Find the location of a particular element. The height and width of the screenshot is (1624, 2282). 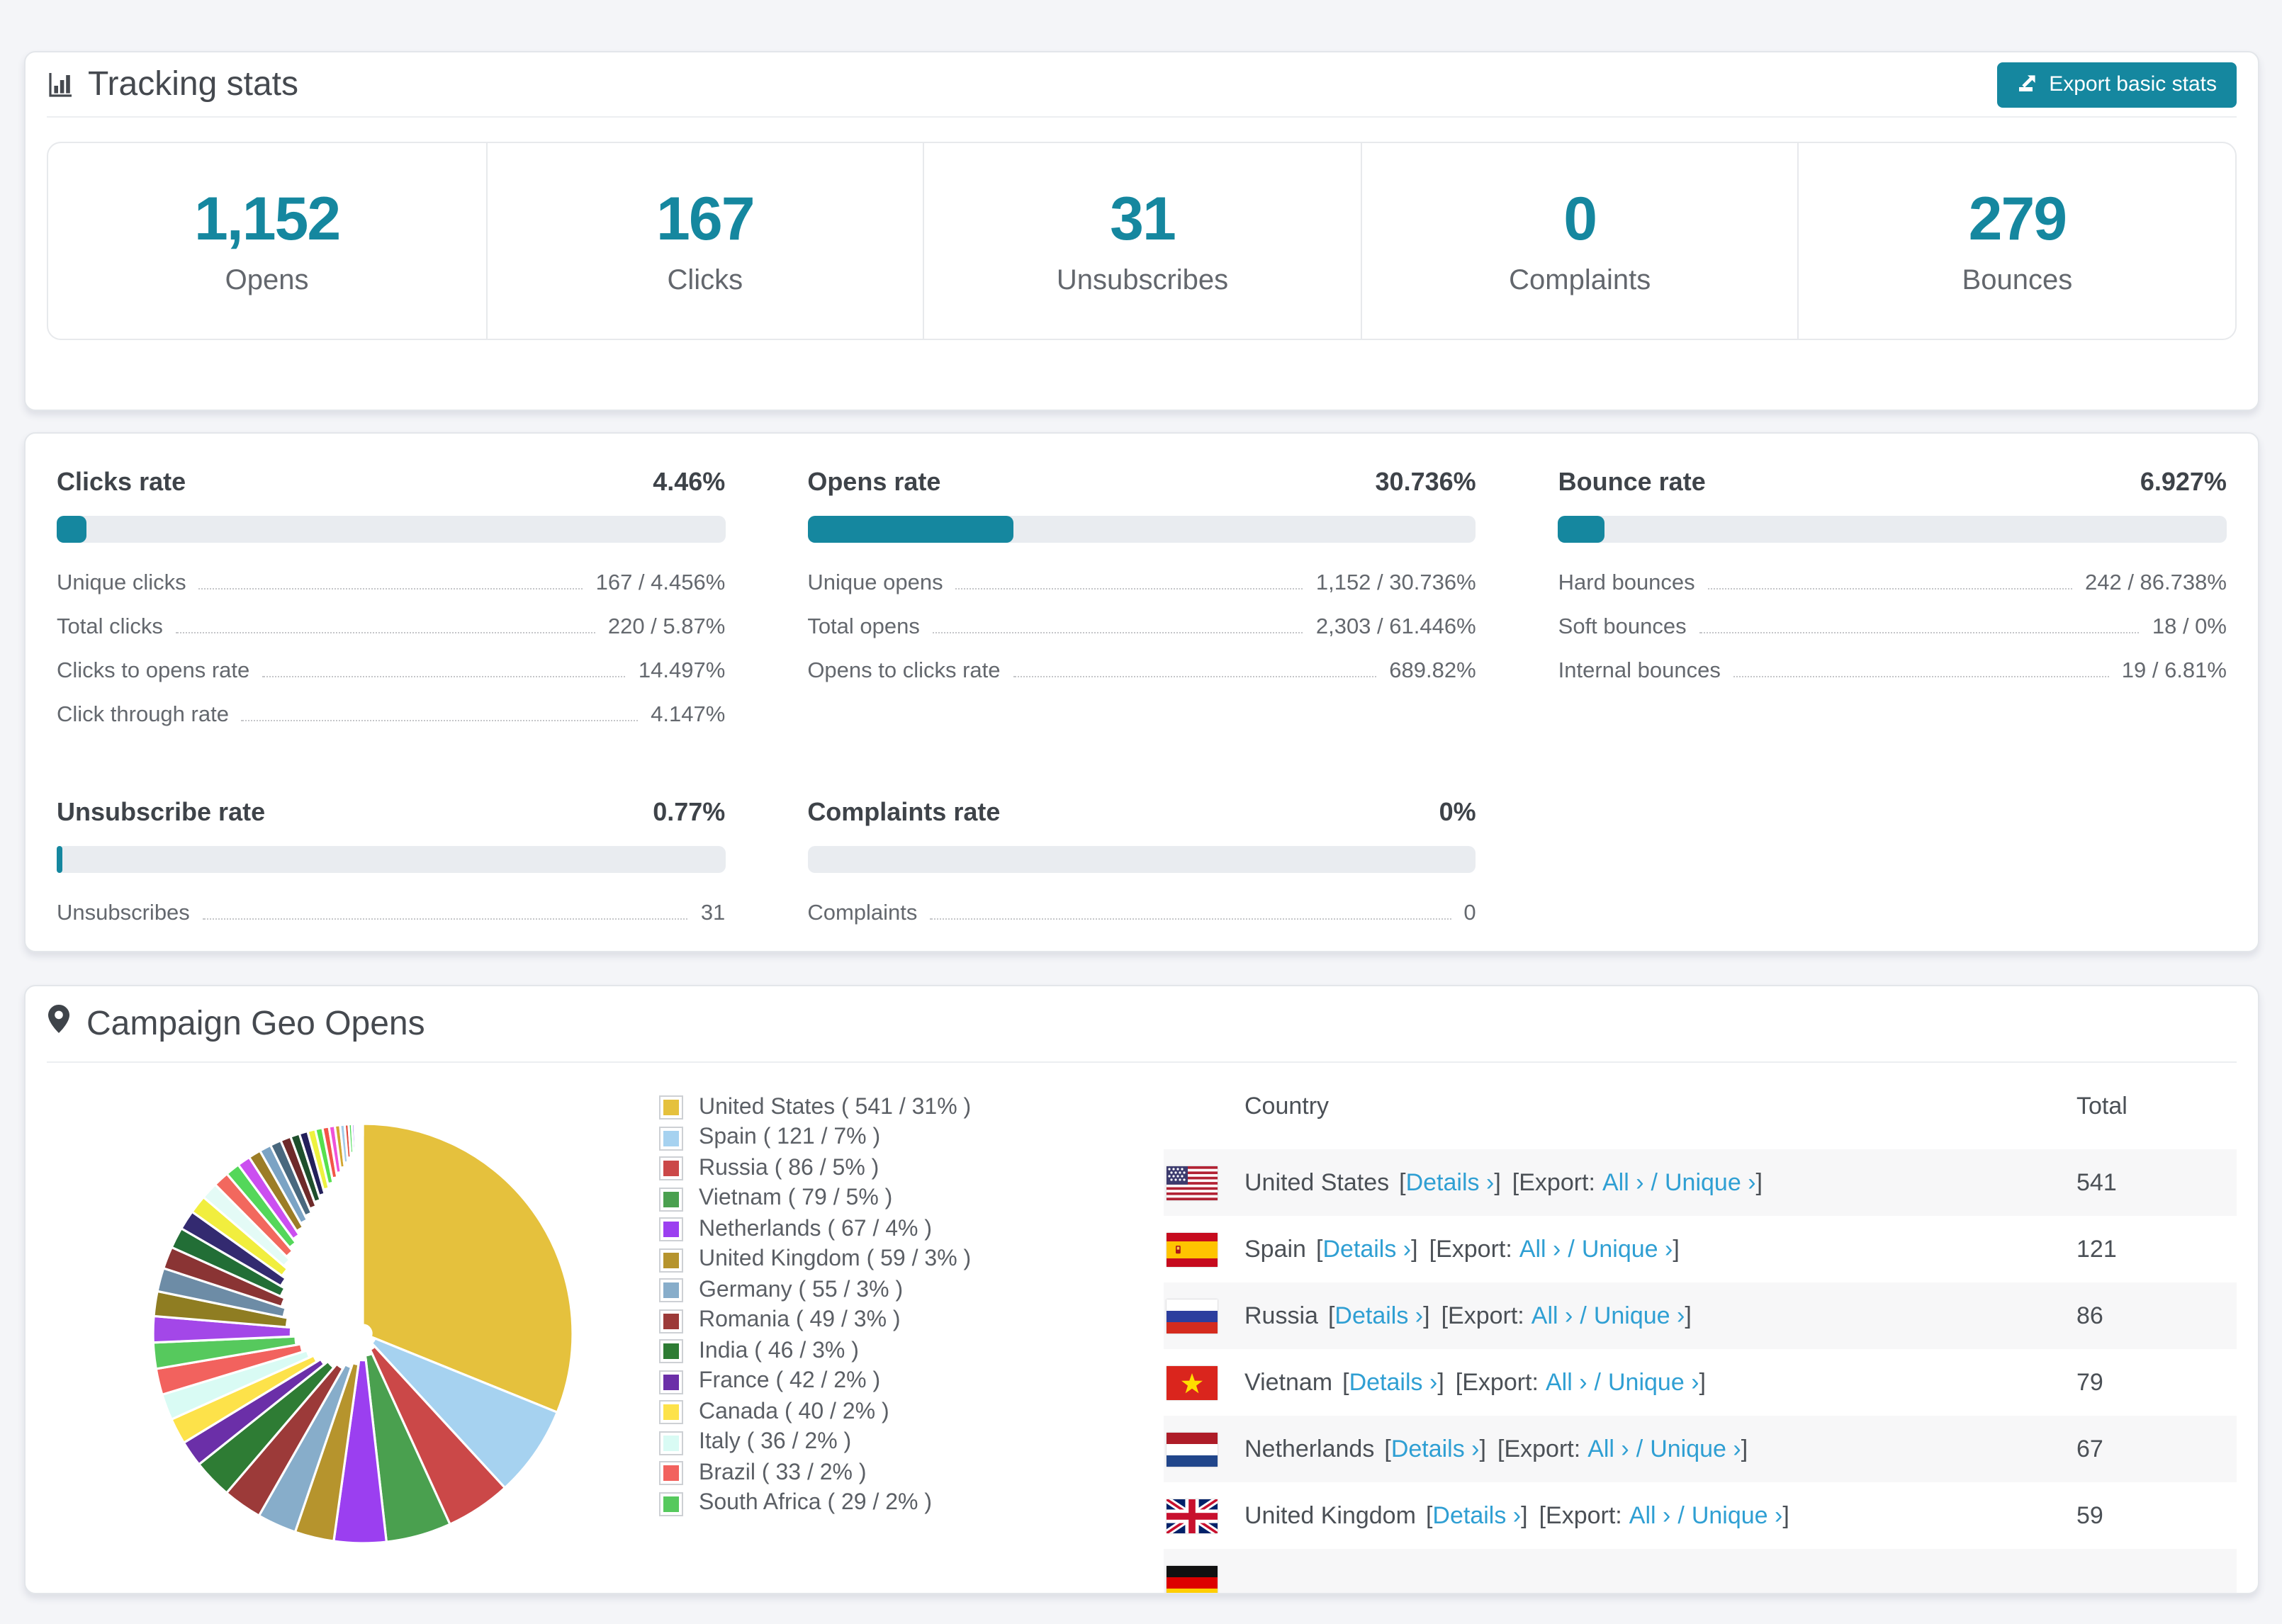

legend-item: Brazil ( 33 / 2% ) is located at coordinates (816, 1473).